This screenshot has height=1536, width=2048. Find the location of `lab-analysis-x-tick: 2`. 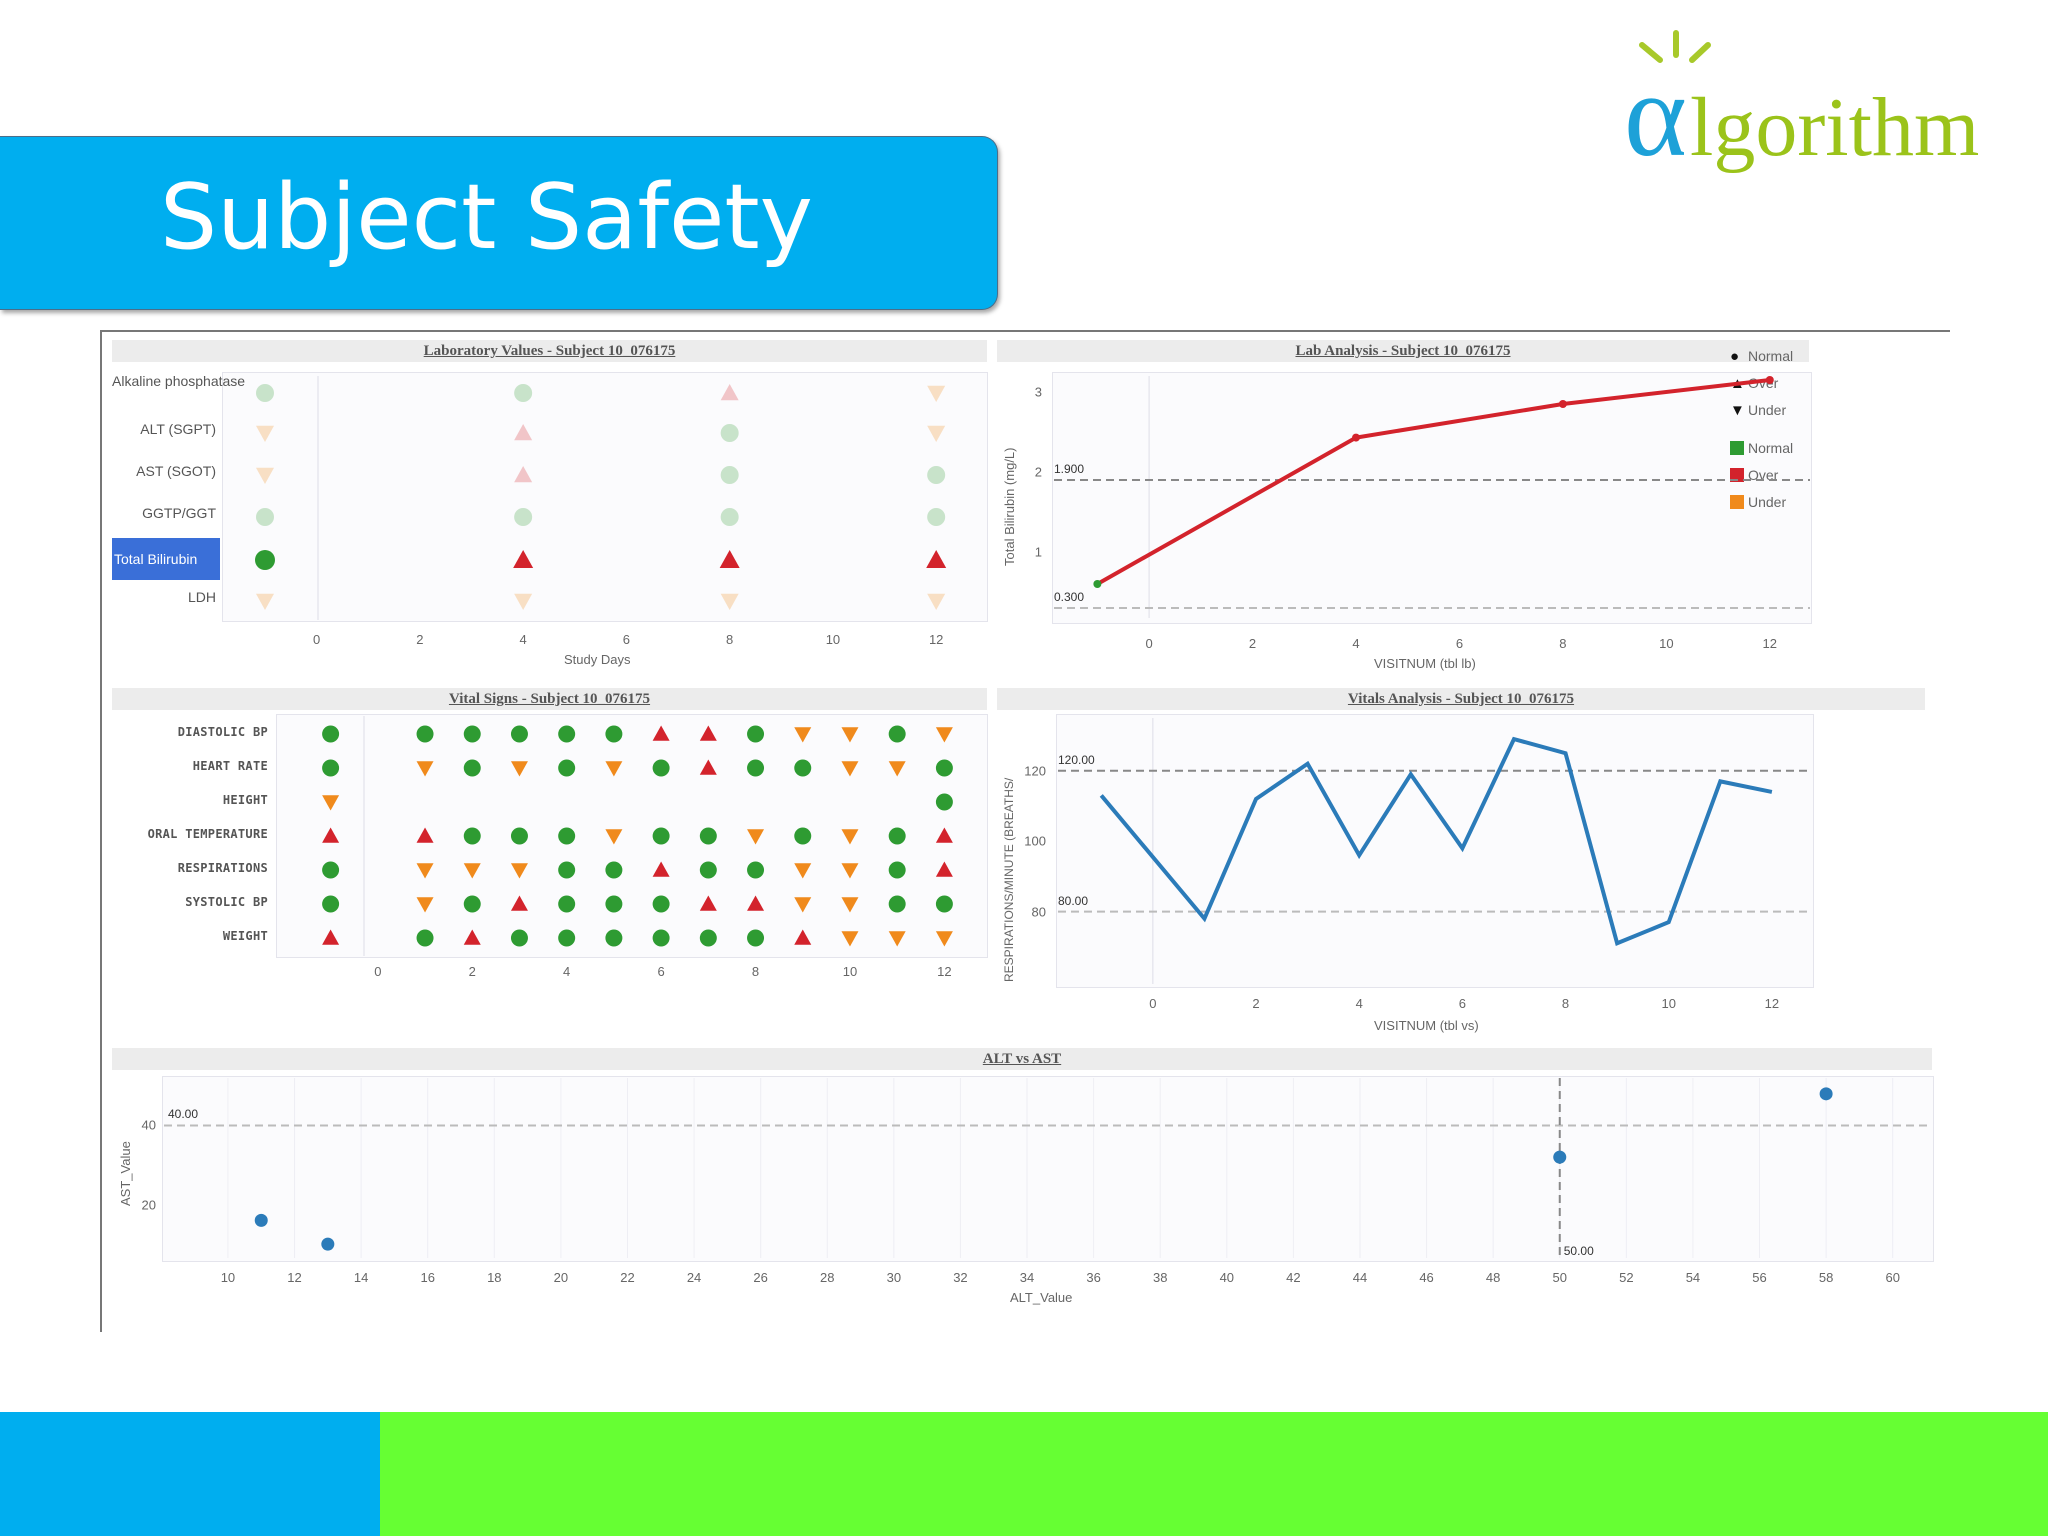

lab-analysis-x-tick: 2 is located at coordinates (1252, 643).